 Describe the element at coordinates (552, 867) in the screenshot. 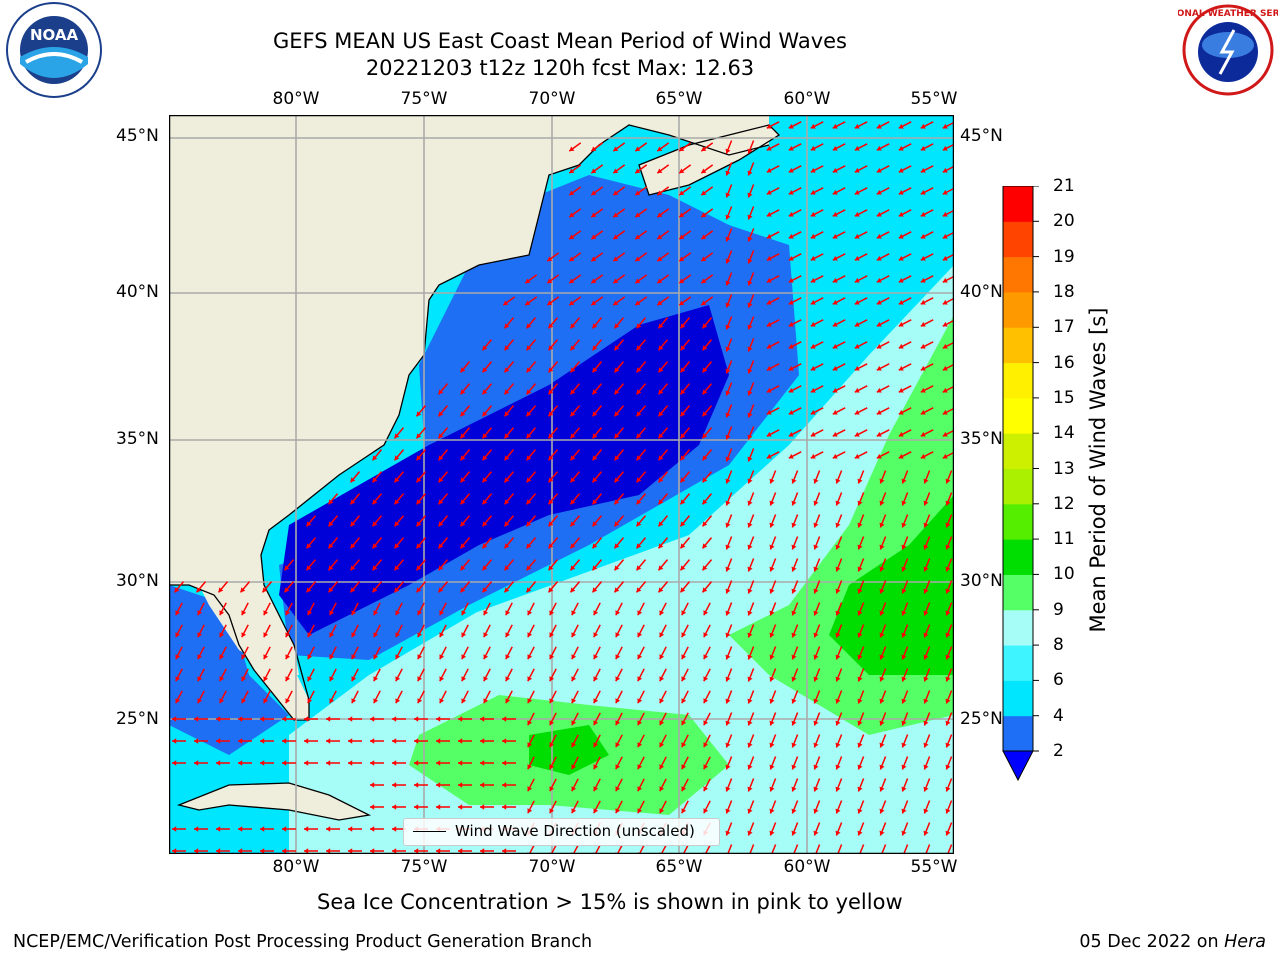

I see `lon-label-bottom-70w: 70°W` at that location.